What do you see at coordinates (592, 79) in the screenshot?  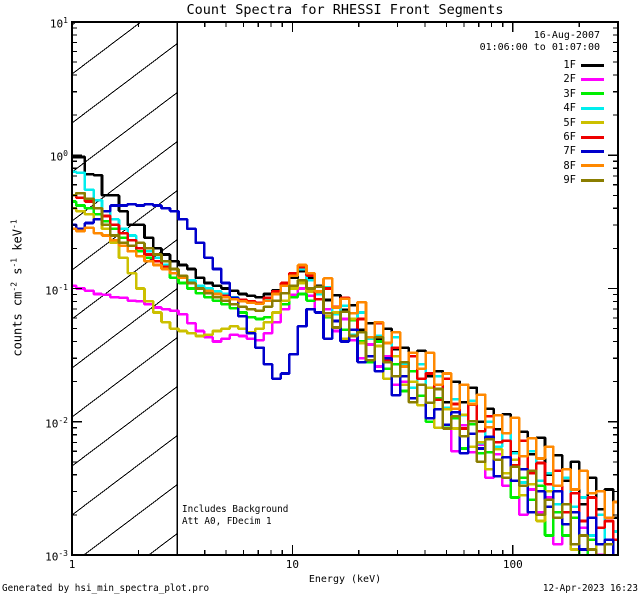 I see `legend-swatch-2F` at bounding box center [592, 79].